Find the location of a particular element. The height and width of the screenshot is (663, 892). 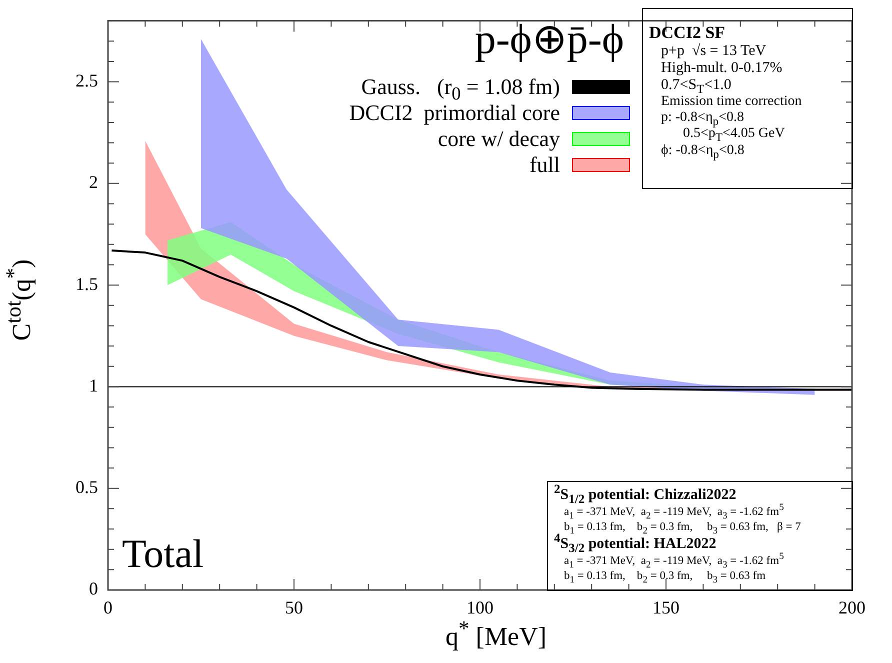

annotation: 0.5<p$_{T}$<4.05 GeV is located at coordinates (734, 135).